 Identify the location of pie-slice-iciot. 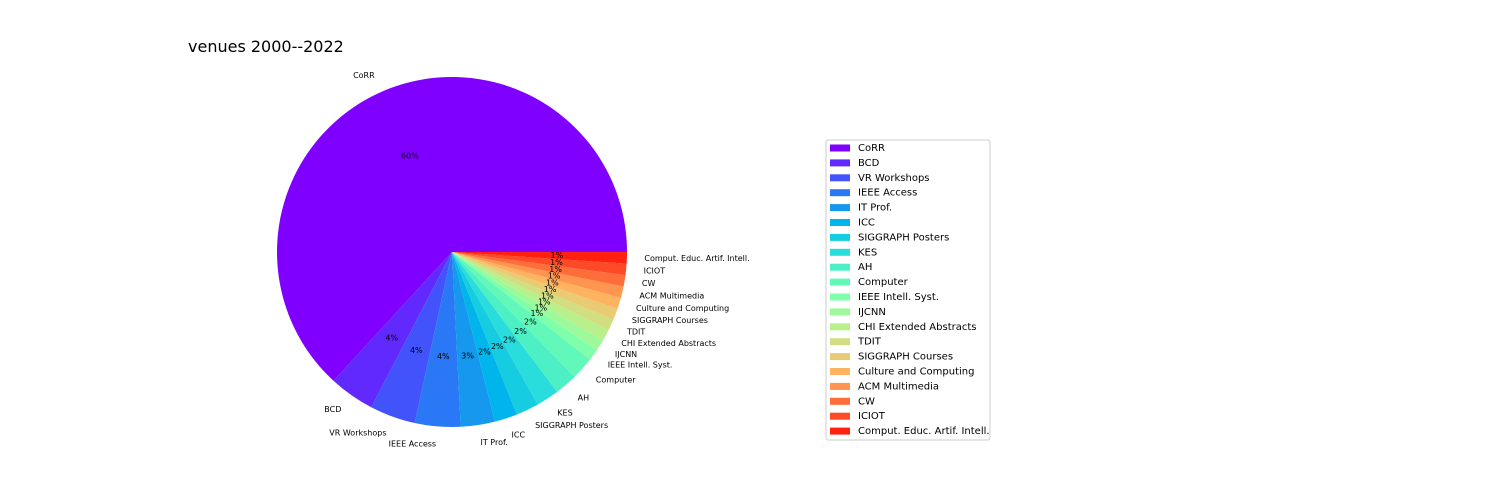
(539, 264).